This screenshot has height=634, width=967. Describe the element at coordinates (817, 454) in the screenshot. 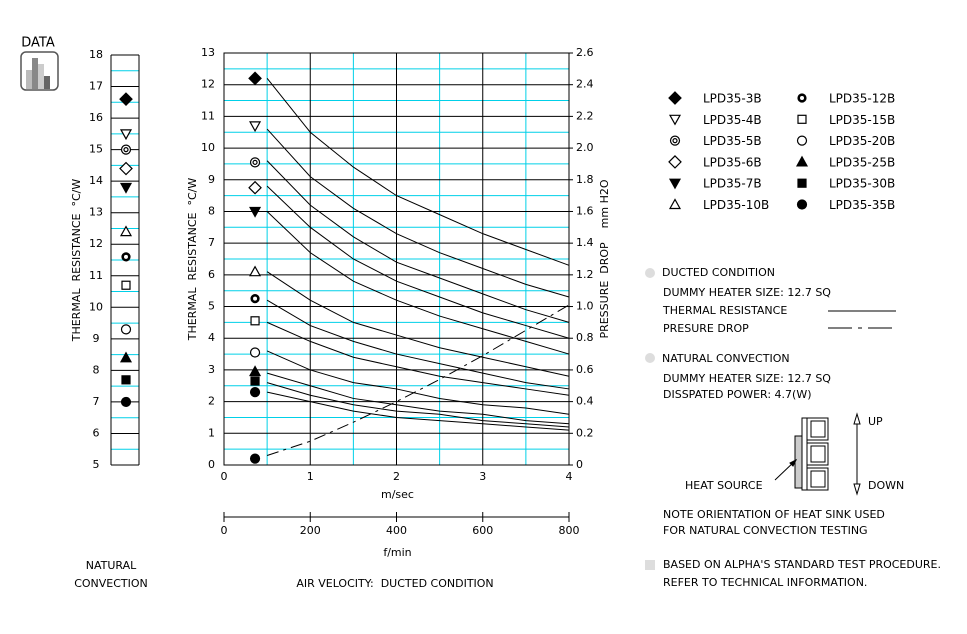

I see `orientation-diagram` at that location.